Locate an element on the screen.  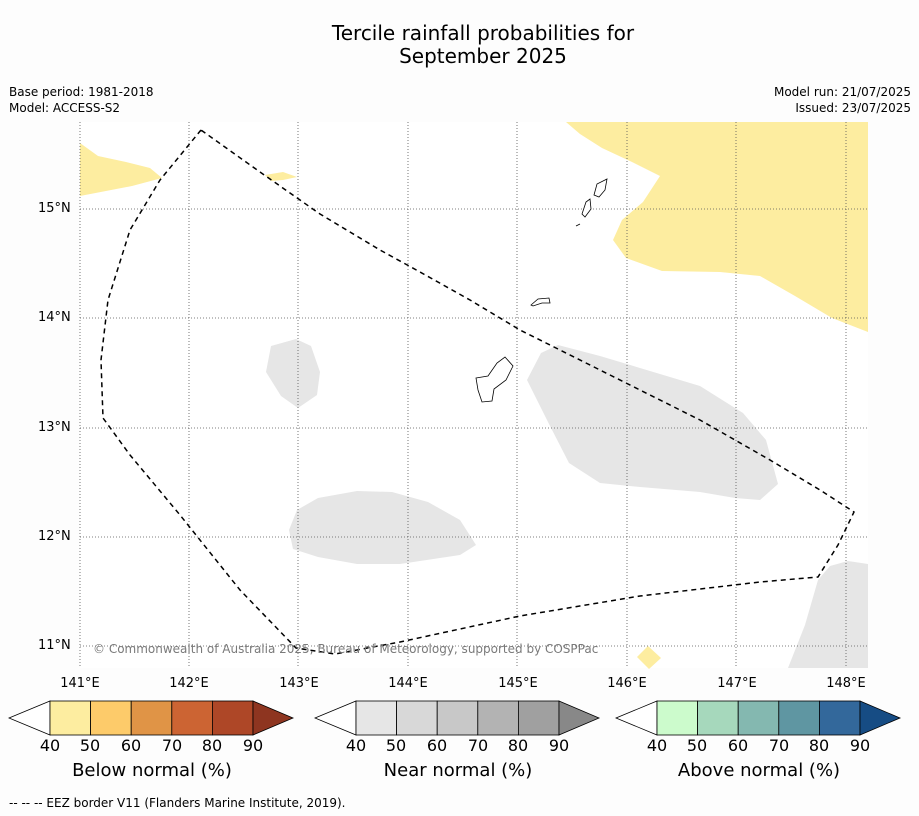
lon-label-141e: 141°E is located at coordinates (80, 683).